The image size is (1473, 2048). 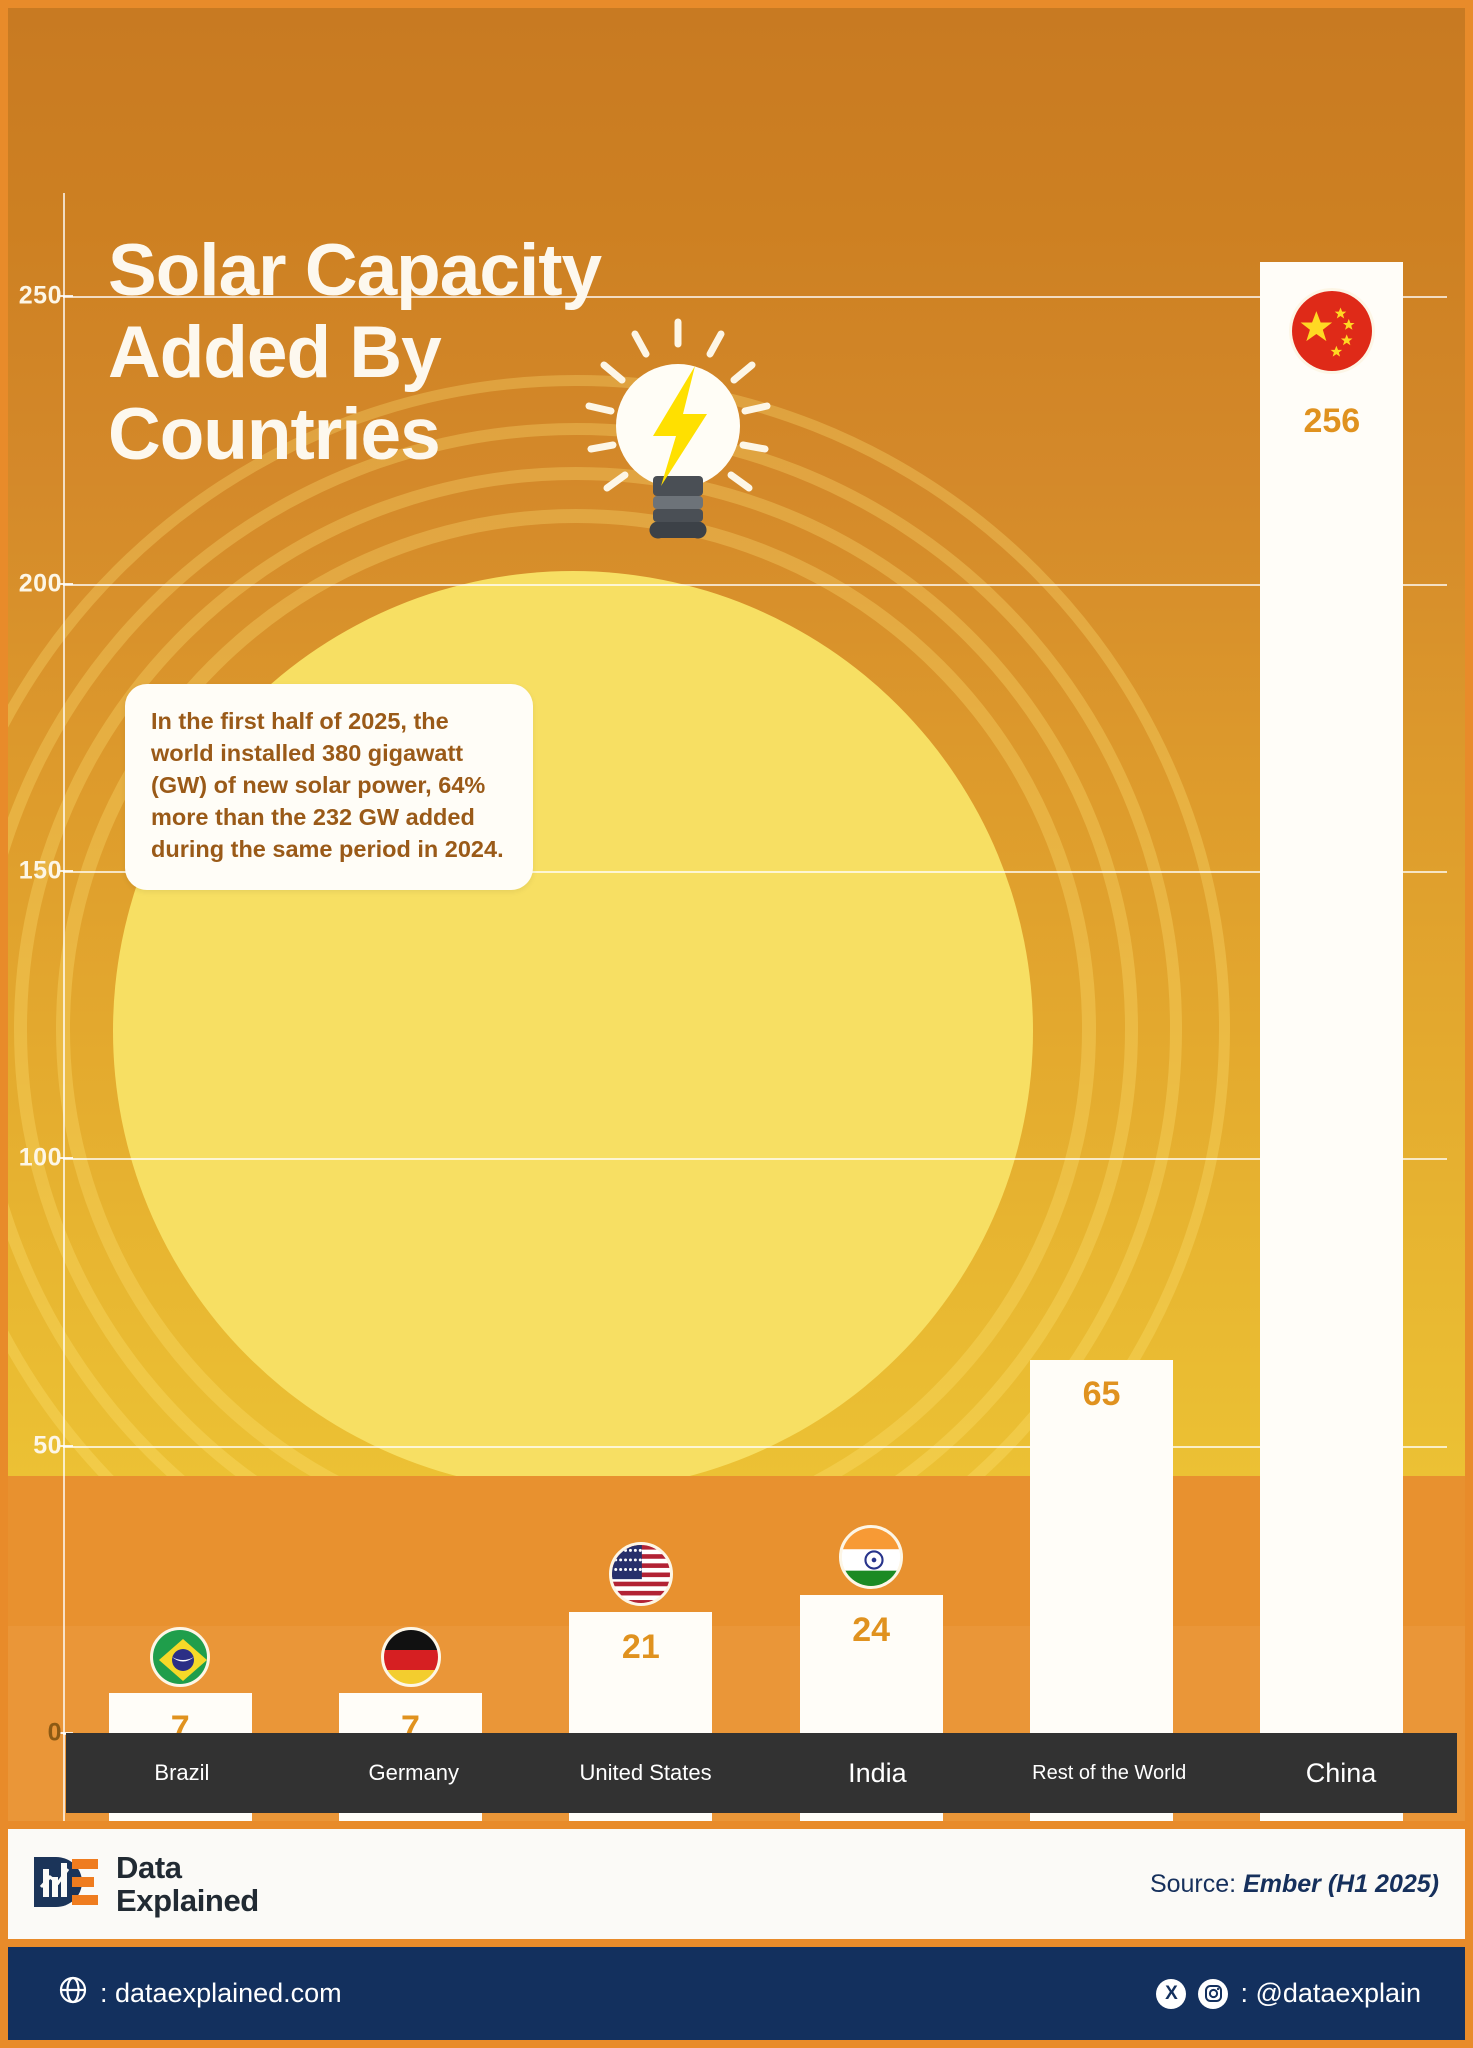 I want to click on instagram-icon, so click(x=1213, y=1993).